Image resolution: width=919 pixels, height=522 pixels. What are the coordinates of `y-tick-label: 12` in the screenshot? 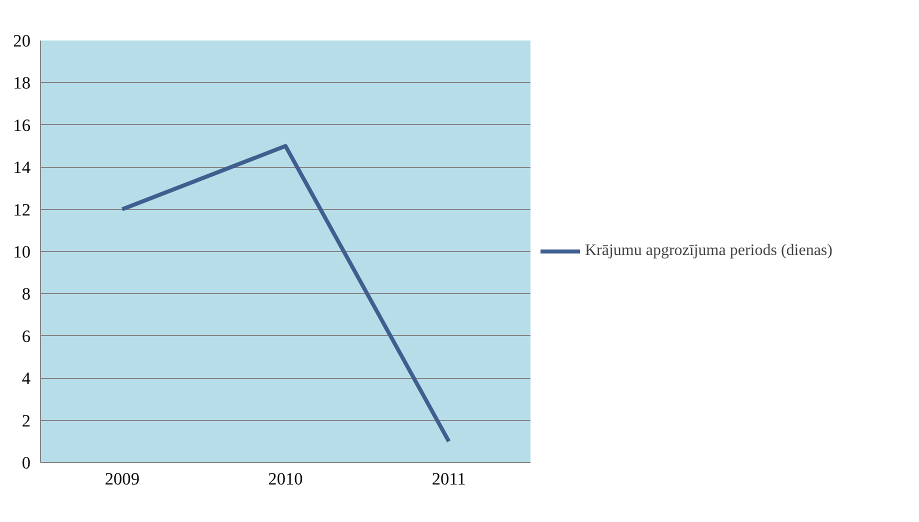 It's located at (21, 210).